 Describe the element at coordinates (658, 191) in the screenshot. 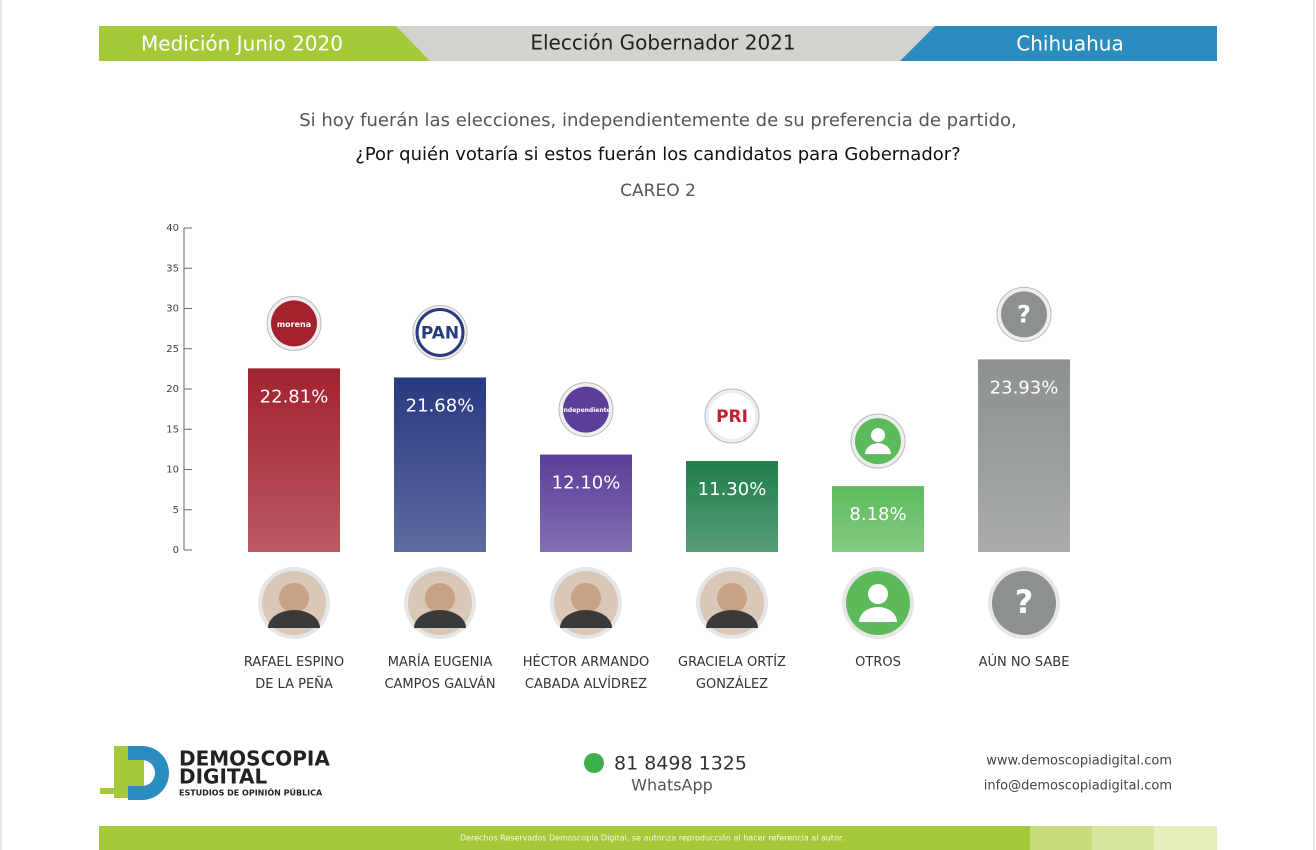

I see `annotation: CAREO 2` at that location.